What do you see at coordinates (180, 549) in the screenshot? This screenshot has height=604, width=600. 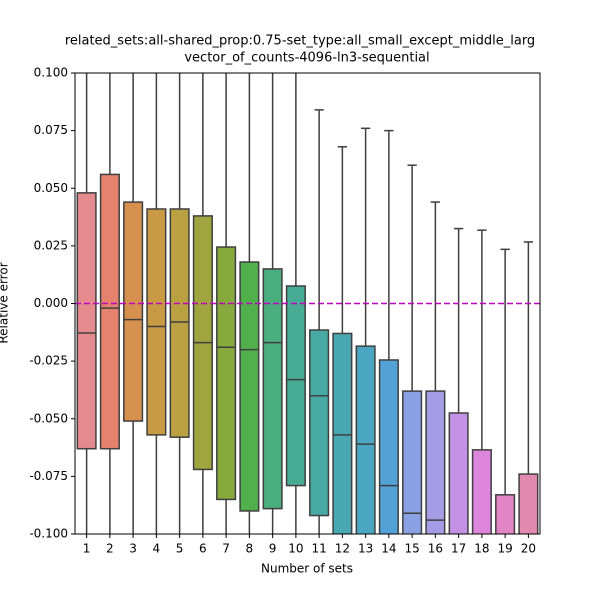 I see `x-tick-label: 5` at bounding box center [180, 549].